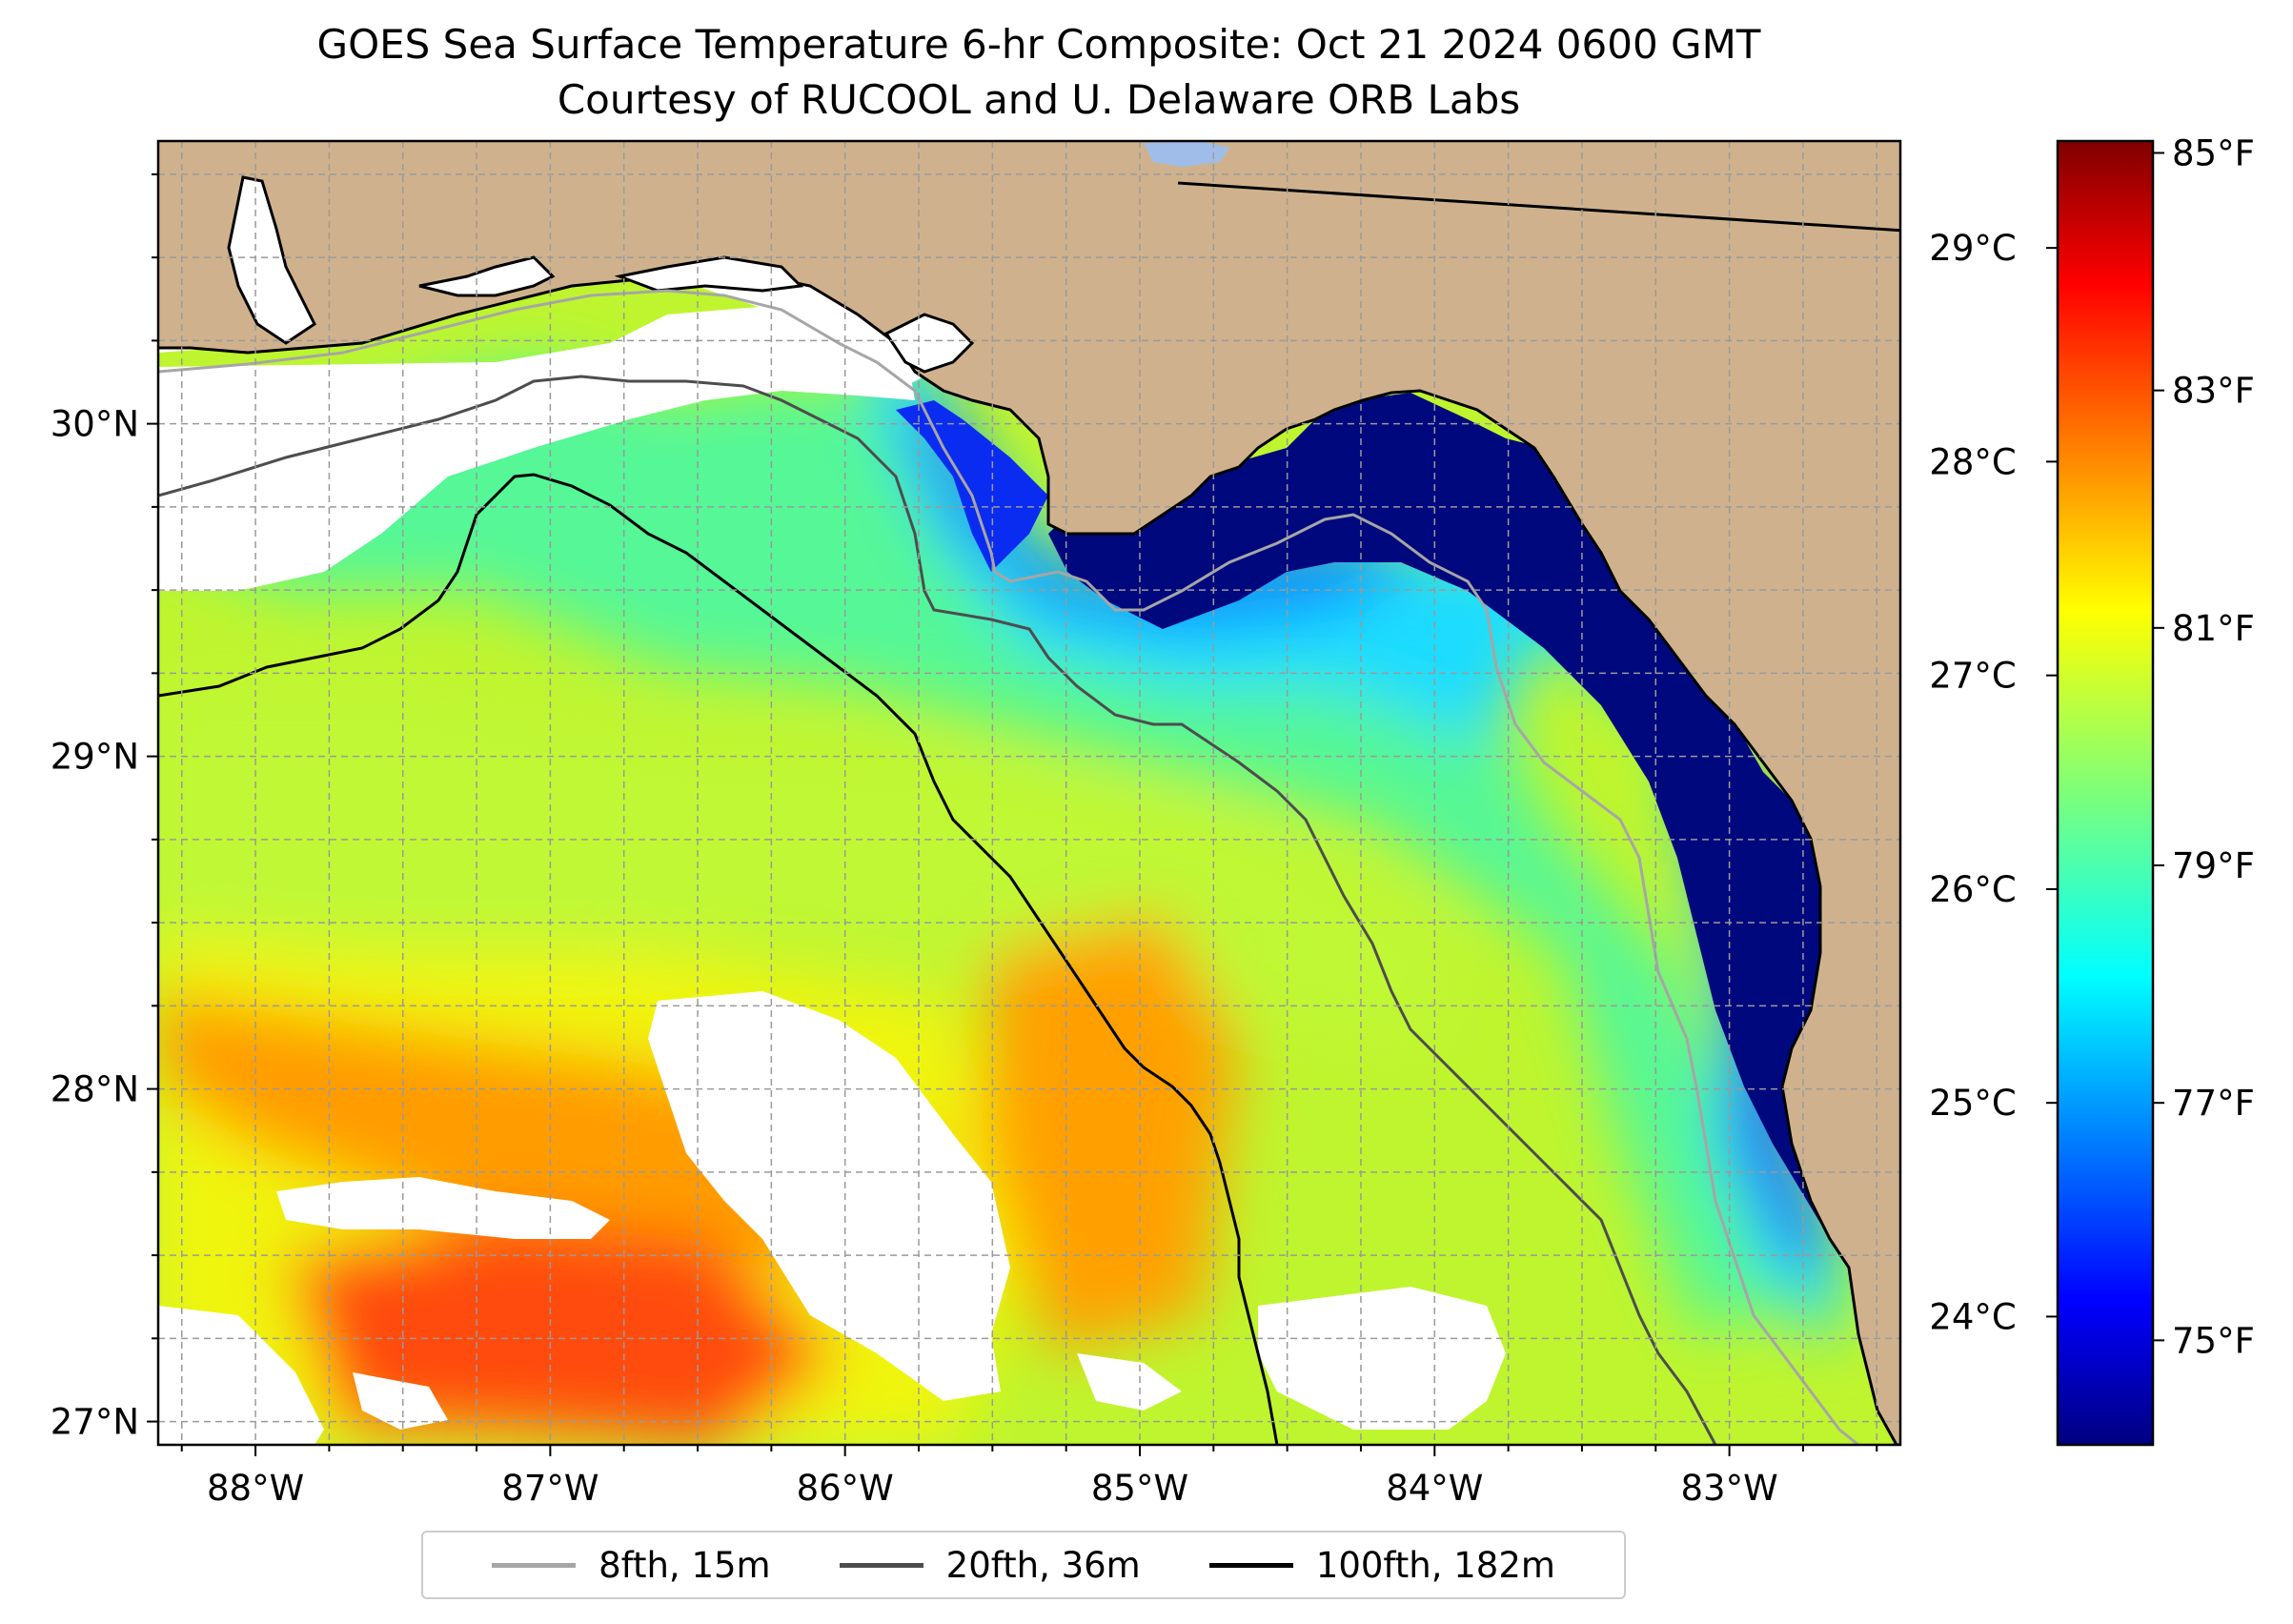 The height and width of the screenshot is (1624, 2293). What do you see at coordinates (2213, 628) in the screenshot?
I see `fahrenheit-tick-label: 81°F` at bounding box center [2213, 628].